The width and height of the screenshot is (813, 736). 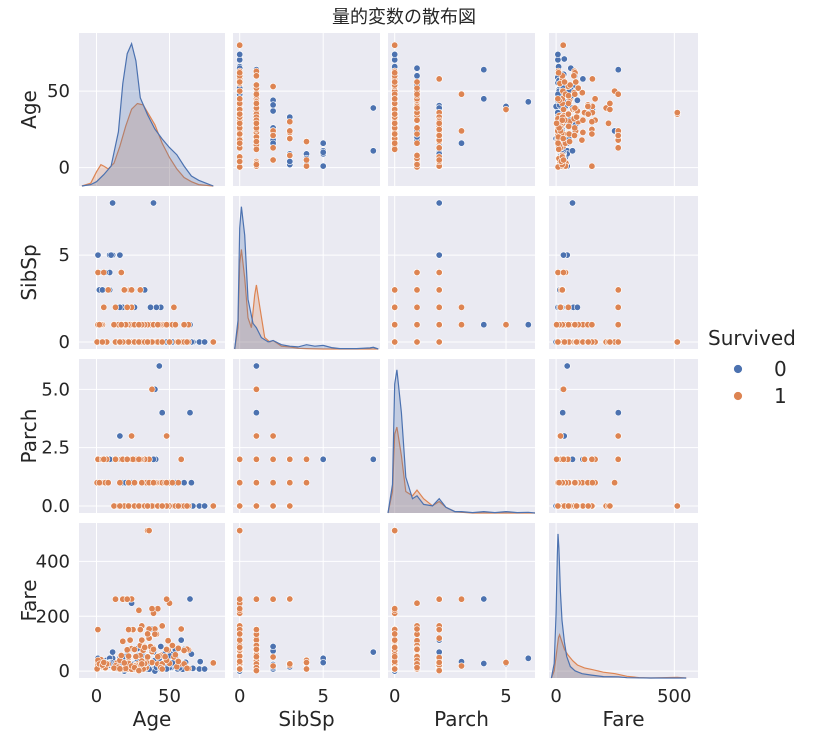 What do you see at coordinates (623, 601) in the screenshot?
I see `panel-fare-vs-fare` at bounding box center [623, 601].